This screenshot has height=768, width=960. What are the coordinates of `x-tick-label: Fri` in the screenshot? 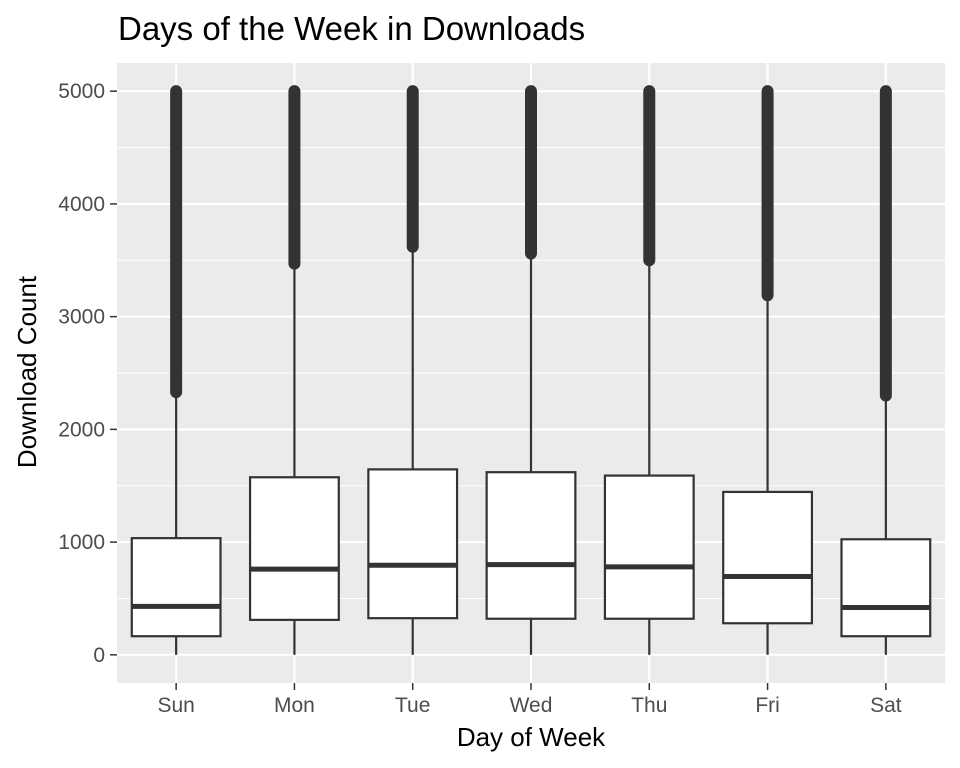 It's located at (767, 705).